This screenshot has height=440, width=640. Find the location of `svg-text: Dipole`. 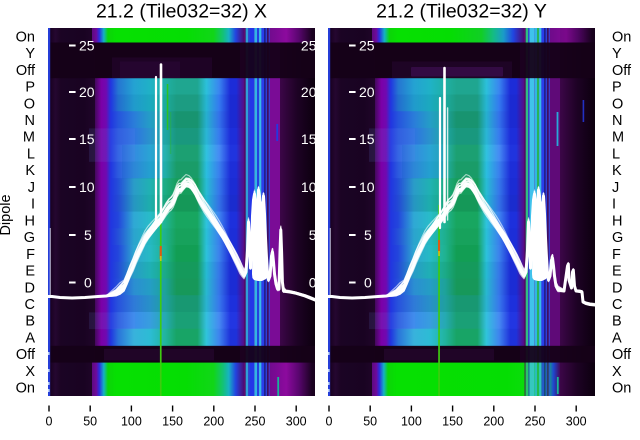

svg-text: Dipole is located at coordinates (7, 214).